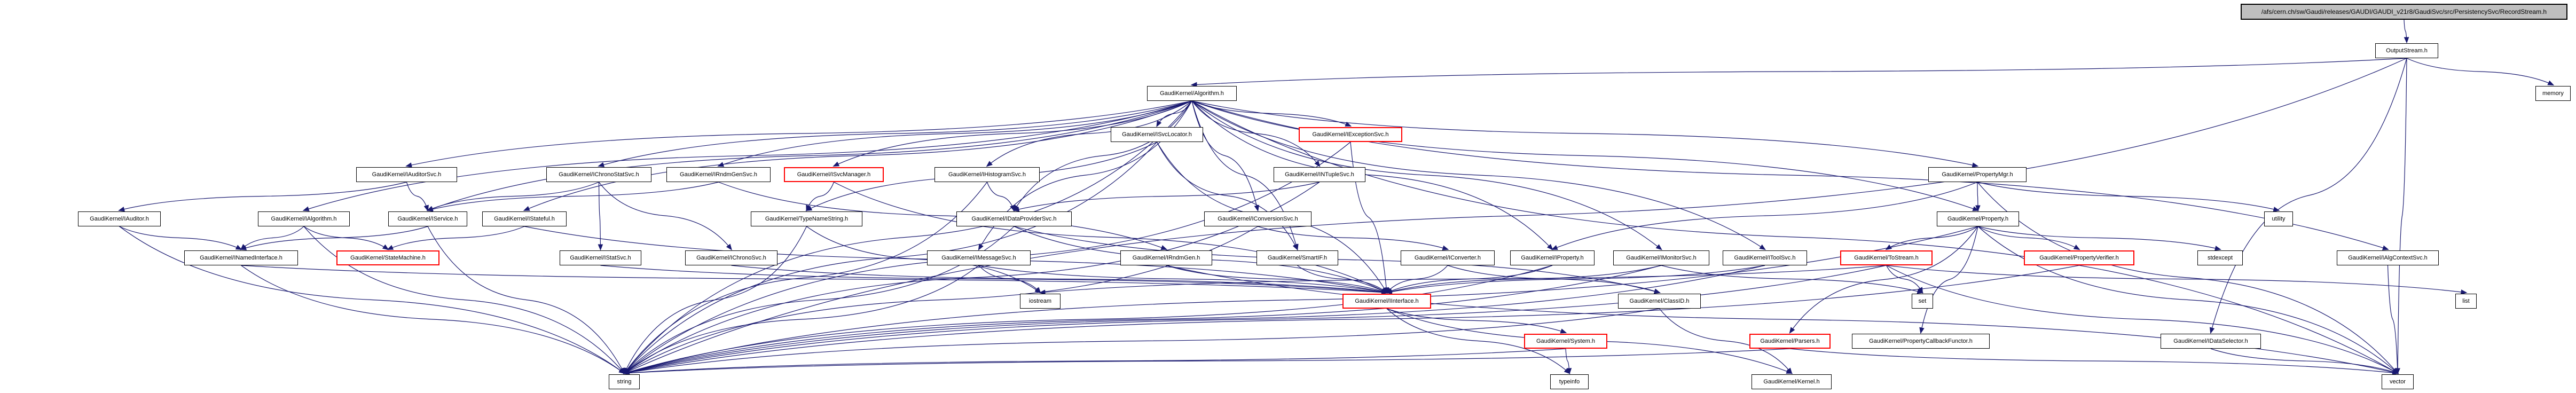 The image size is (2576, 393). Describe the element at coordinates (1427, 175) in the screenshot. I see `edge-algorithm-to-imonitorsvc` at that location.